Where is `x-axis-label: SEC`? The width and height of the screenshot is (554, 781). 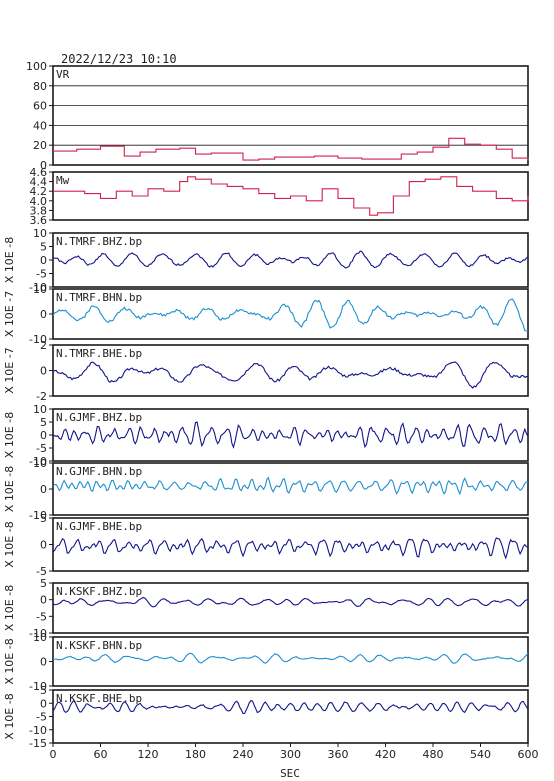 x-axis-label: SEC is located at coordinates (290, 773).